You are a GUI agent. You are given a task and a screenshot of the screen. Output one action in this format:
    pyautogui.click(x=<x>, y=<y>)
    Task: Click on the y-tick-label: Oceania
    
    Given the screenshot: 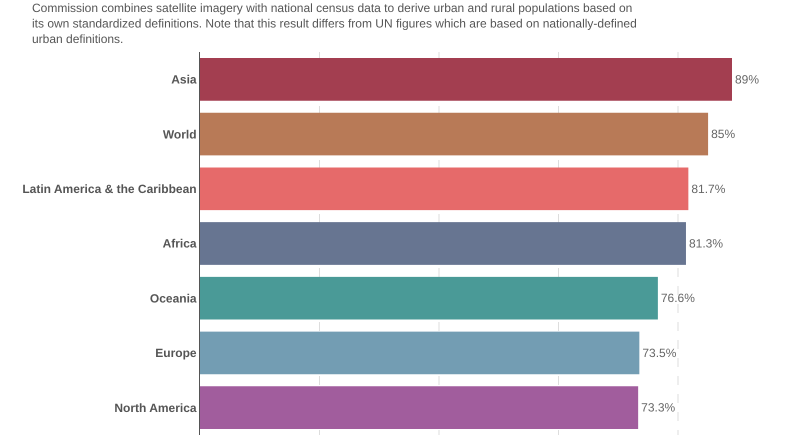 What is the action you would take?
    pyautogui.click(x=173, y=298)
    